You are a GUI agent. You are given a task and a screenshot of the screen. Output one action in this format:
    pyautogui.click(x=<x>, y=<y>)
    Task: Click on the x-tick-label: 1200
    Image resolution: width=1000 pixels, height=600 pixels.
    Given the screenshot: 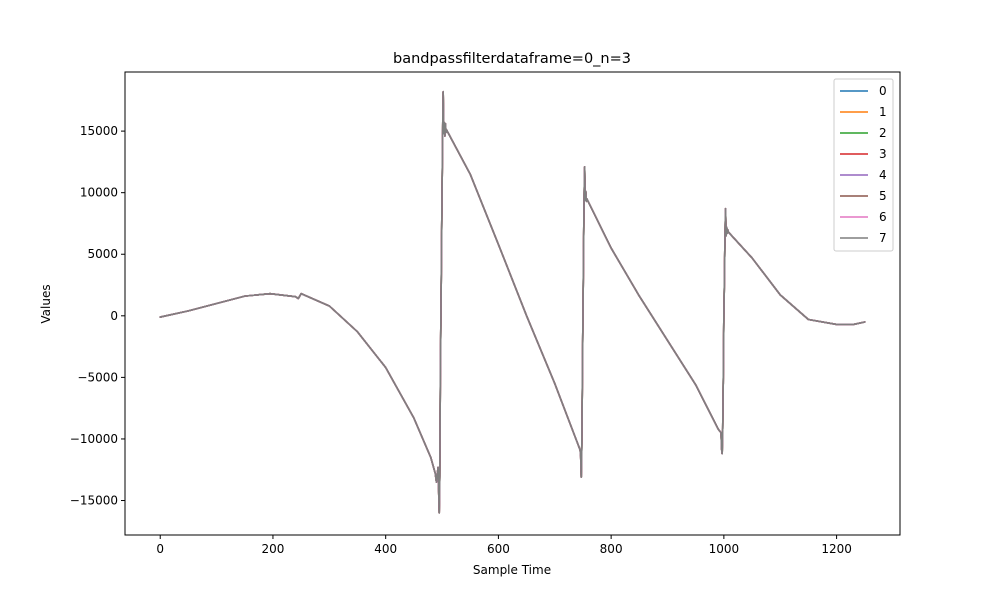 What is the action you would take?
    pyautogui.click(x=836, y=549)
    